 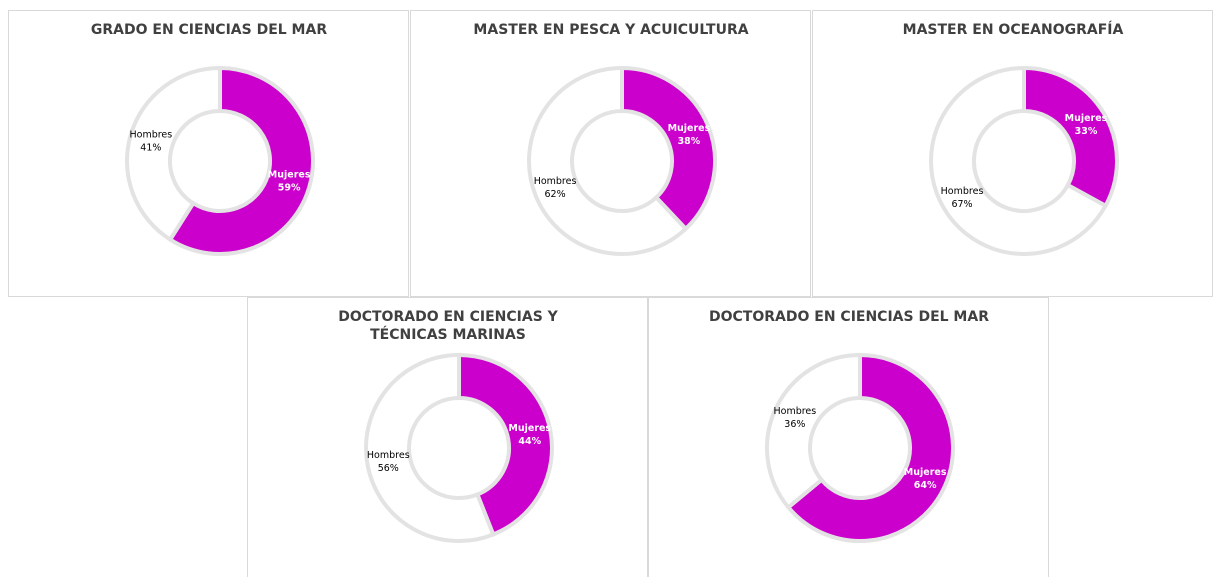 I want to click on chart-title: DOCTORADO EN CIENCIAS Y TÉCNICAS MARINAS, so click(x=448, y=326).